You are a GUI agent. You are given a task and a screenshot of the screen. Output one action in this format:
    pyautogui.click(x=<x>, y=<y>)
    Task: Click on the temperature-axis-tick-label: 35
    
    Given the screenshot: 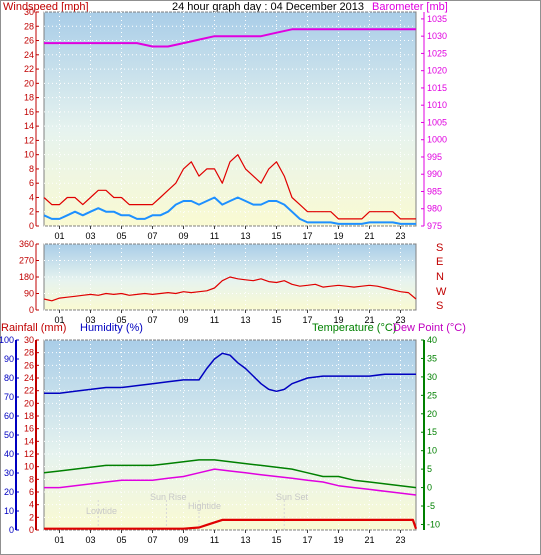 What is the action you would take?
    pyautogui.click(x=432, y=358)
    